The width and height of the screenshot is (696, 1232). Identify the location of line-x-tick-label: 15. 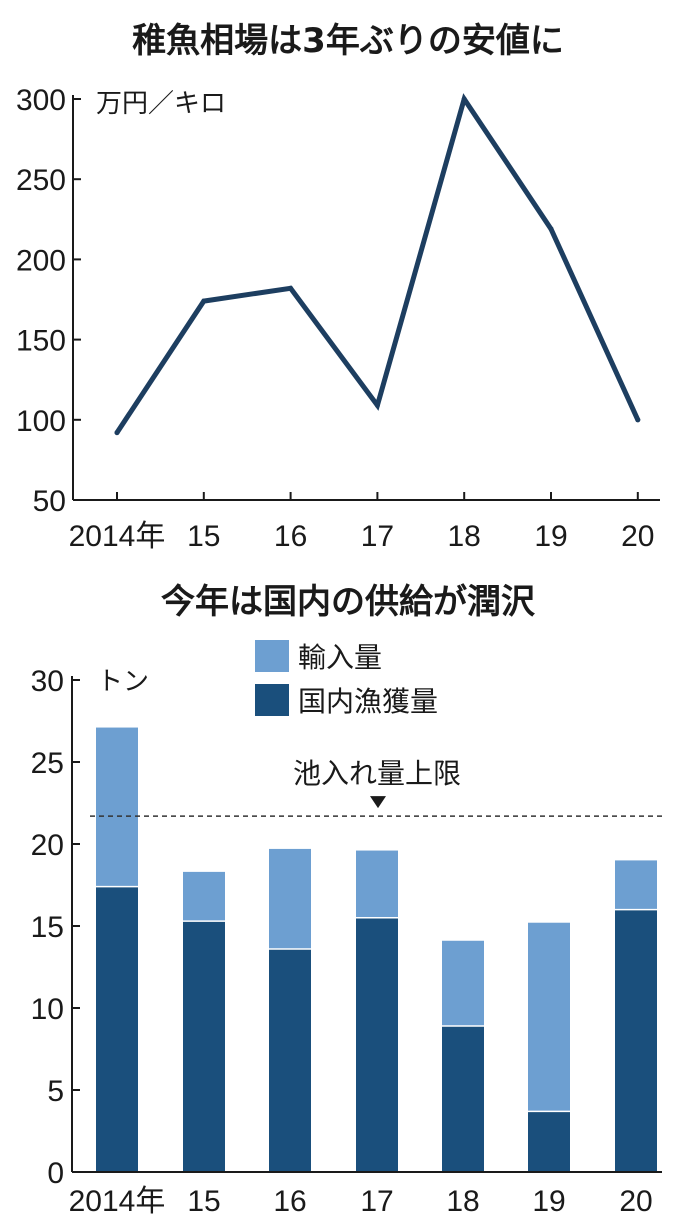
(203, 536).